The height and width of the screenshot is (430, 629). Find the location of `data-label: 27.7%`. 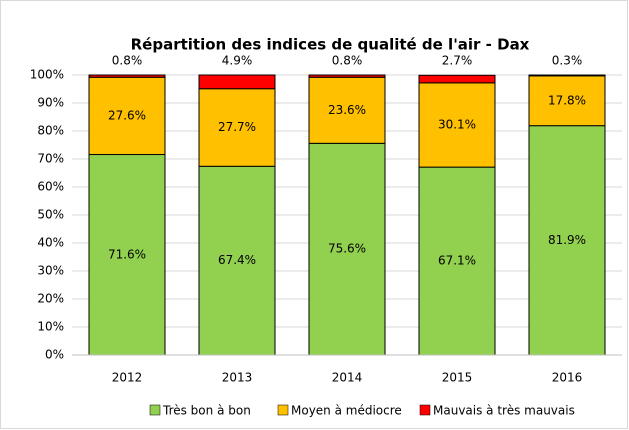

data-label: 27.7% is located at coordinates (237, 127).